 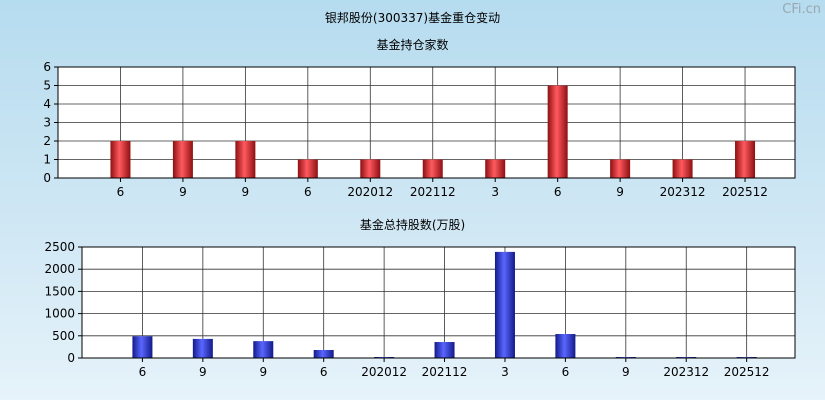 What do you see at coordinates (801, 9) in the screenshot?
I see `watermark: CFi.cn` at bounding box center [801, 9].